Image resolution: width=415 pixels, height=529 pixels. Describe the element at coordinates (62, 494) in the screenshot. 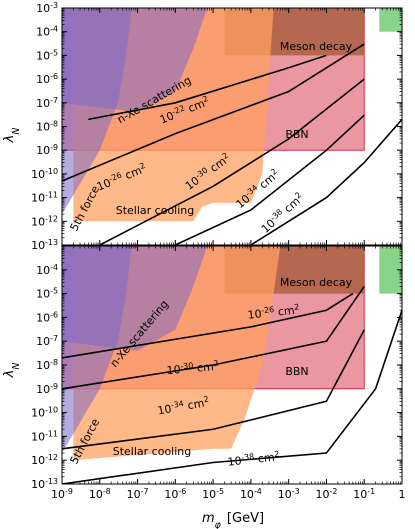

I see `xtick-label: 10⁻⁹` at that location.